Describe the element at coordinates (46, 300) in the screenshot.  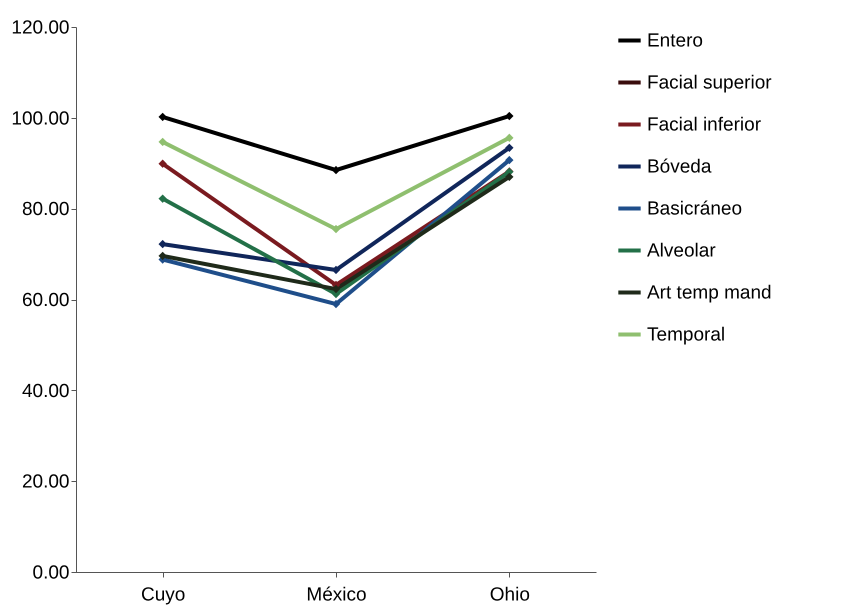
I see `y-tick-label: 60.00` at that location.